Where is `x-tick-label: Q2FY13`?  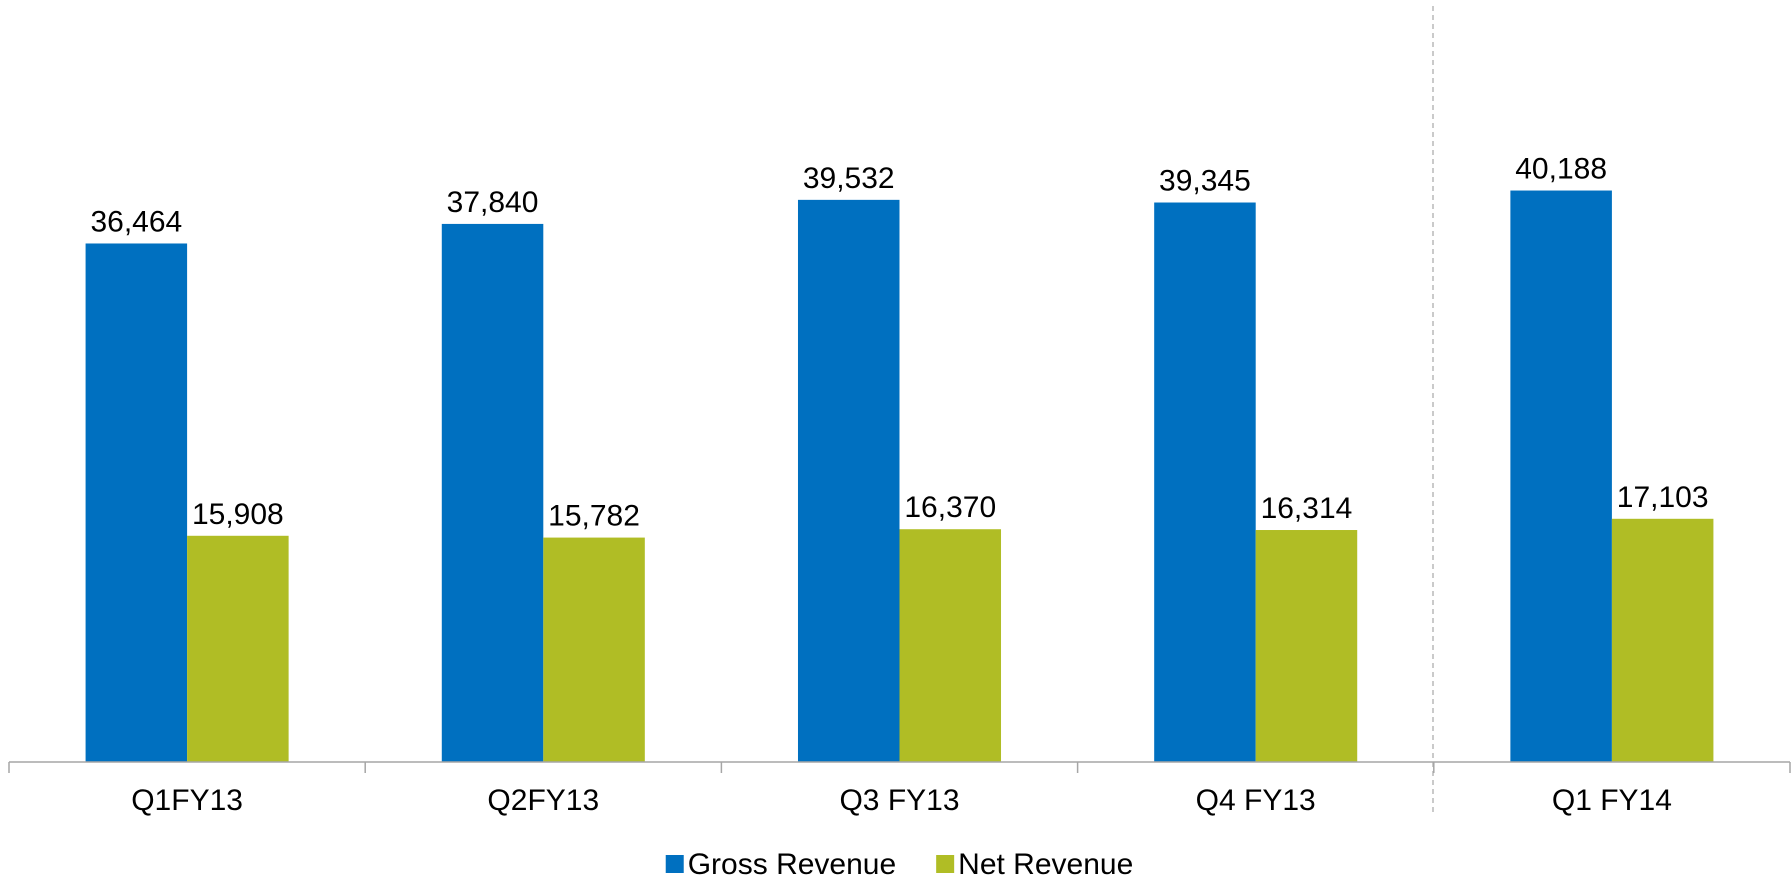
x-tick-label: Q2FY13 is located at coordinates (543, 800).